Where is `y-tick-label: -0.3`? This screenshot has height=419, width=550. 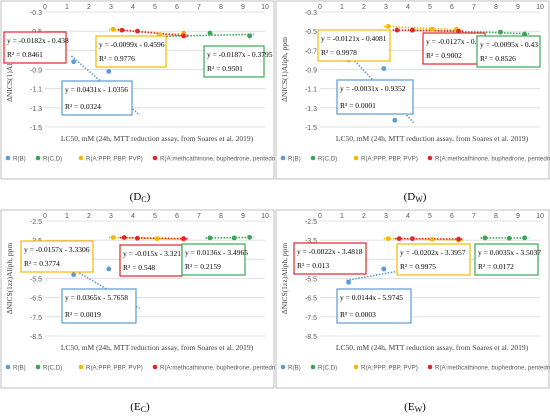 y-tick-label: -0.3 is located at coordinates (311, 13).